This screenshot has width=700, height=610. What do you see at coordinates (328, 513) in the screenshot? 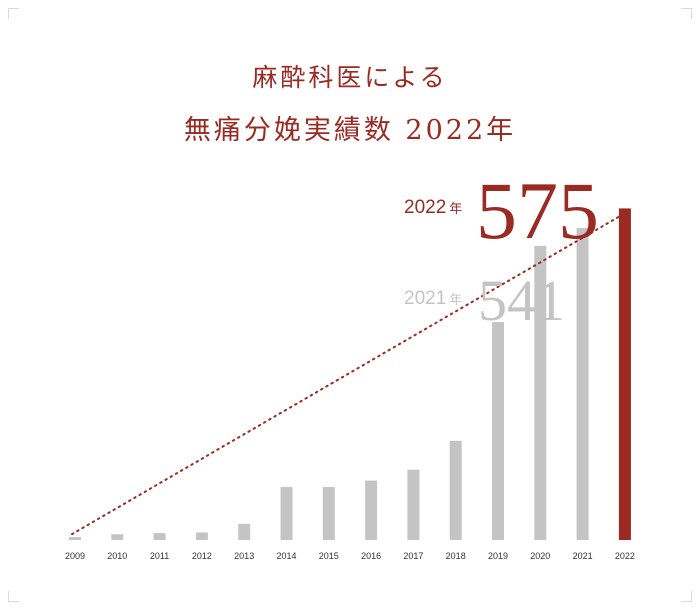
I see `bar-2015` at bounding box center [328, 513].